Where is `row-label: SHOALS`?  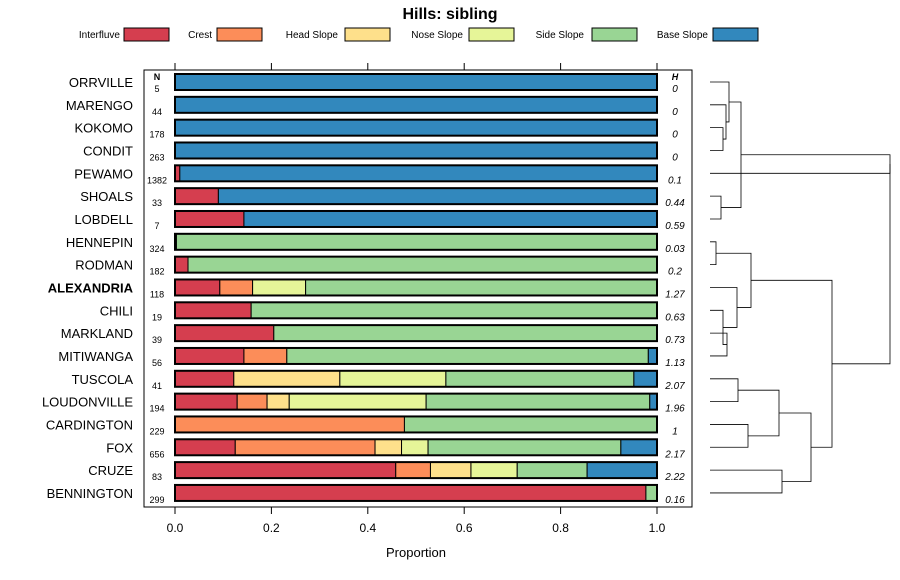 row-label: SHOALS is located at coordinates (106, 196).